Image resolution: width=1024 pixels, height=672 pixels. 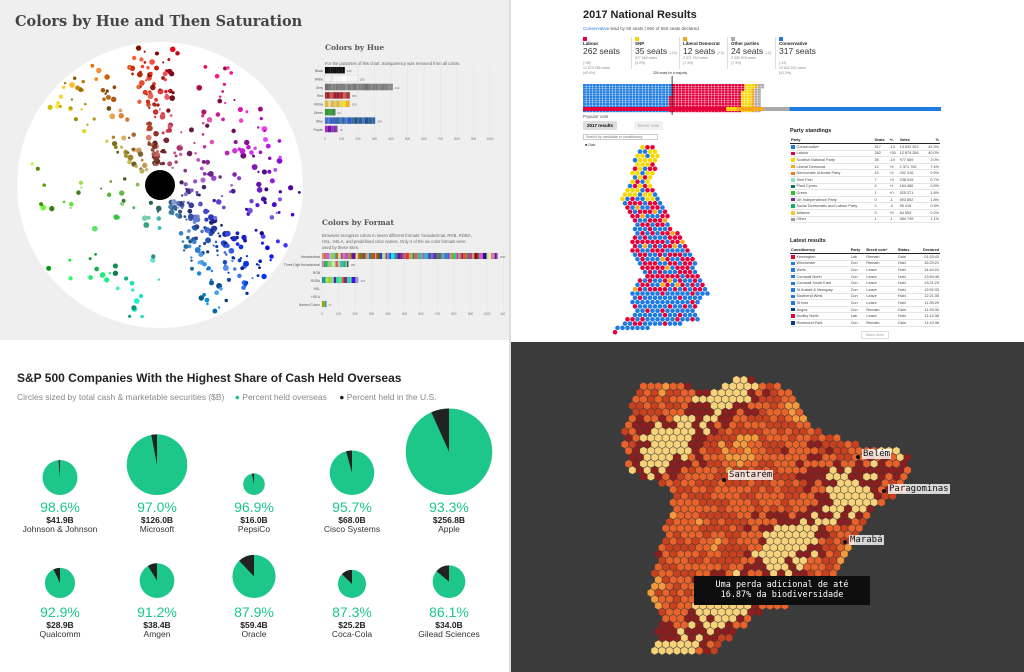 I want to click on table-row: Cornwall South East Con Leave Hold 13:21:23, so click(x=865, y=283).